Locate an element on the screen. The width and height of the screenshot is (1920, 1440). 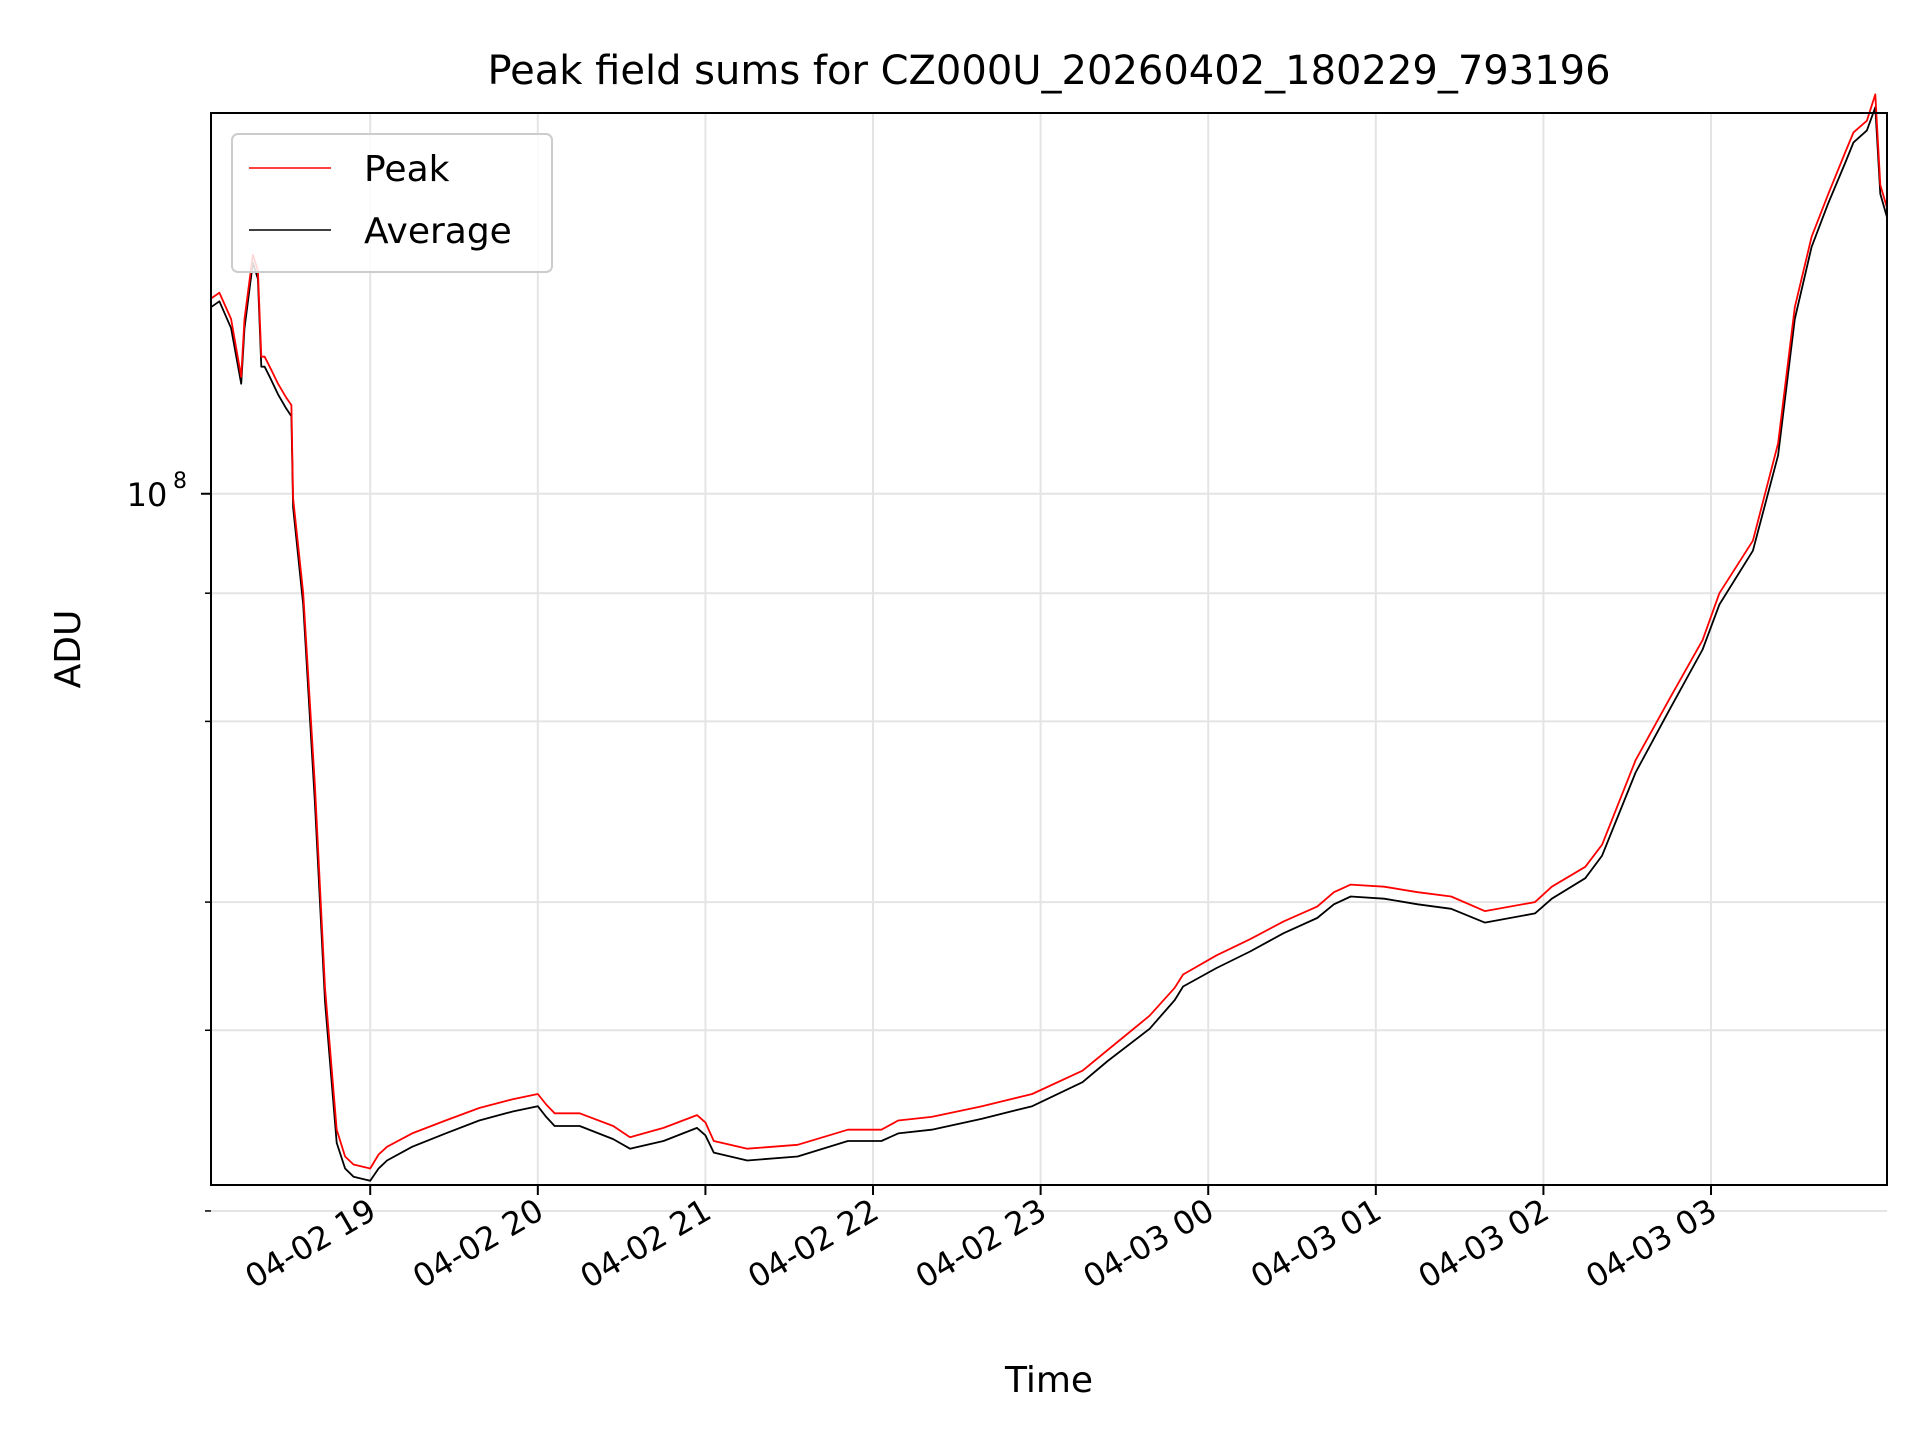
y-tick-label-exp-0: 8 is located at coordinates (180, 481).